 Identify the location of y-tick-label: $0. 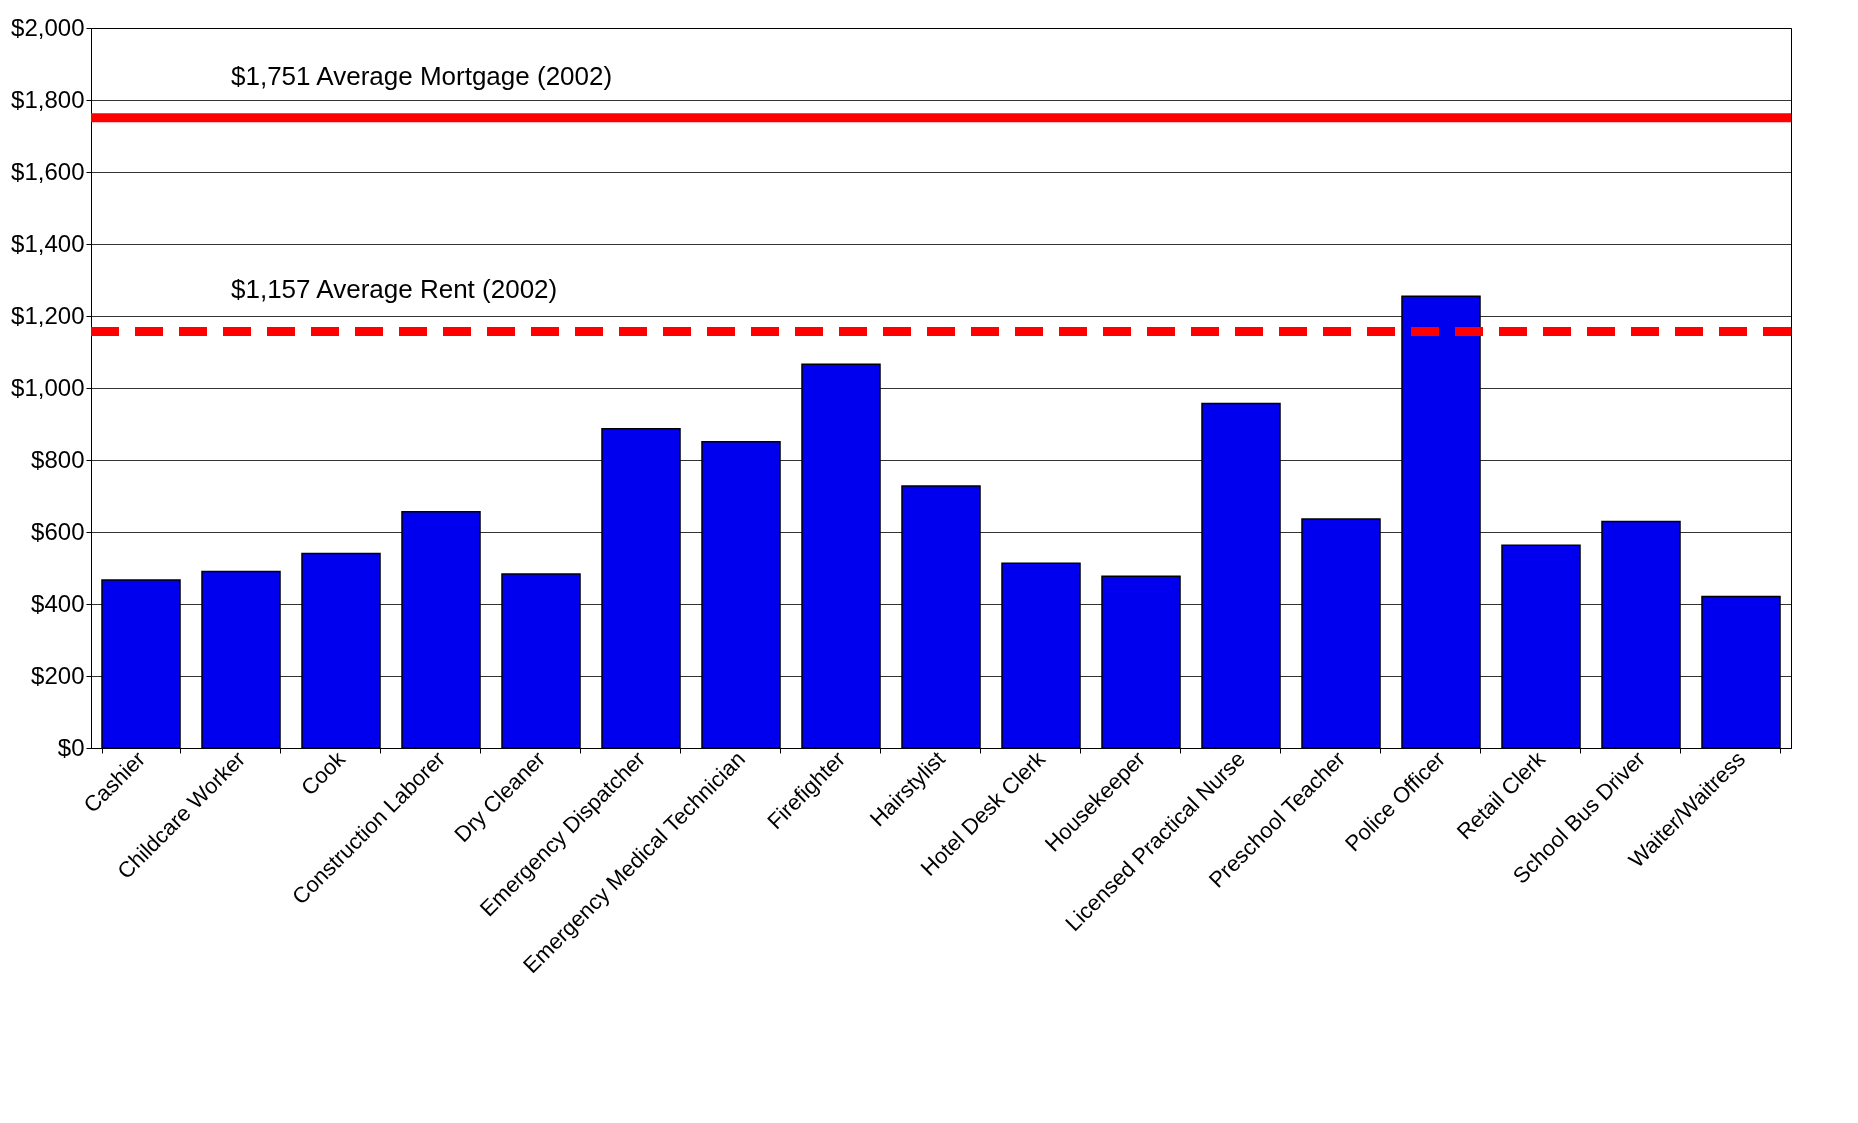
(71, 747).